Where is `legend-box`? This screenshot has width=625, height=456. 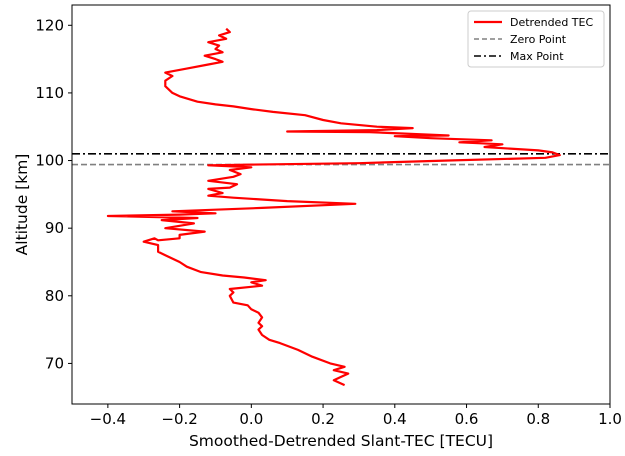
legend-box is located at coordinates (536, 39).